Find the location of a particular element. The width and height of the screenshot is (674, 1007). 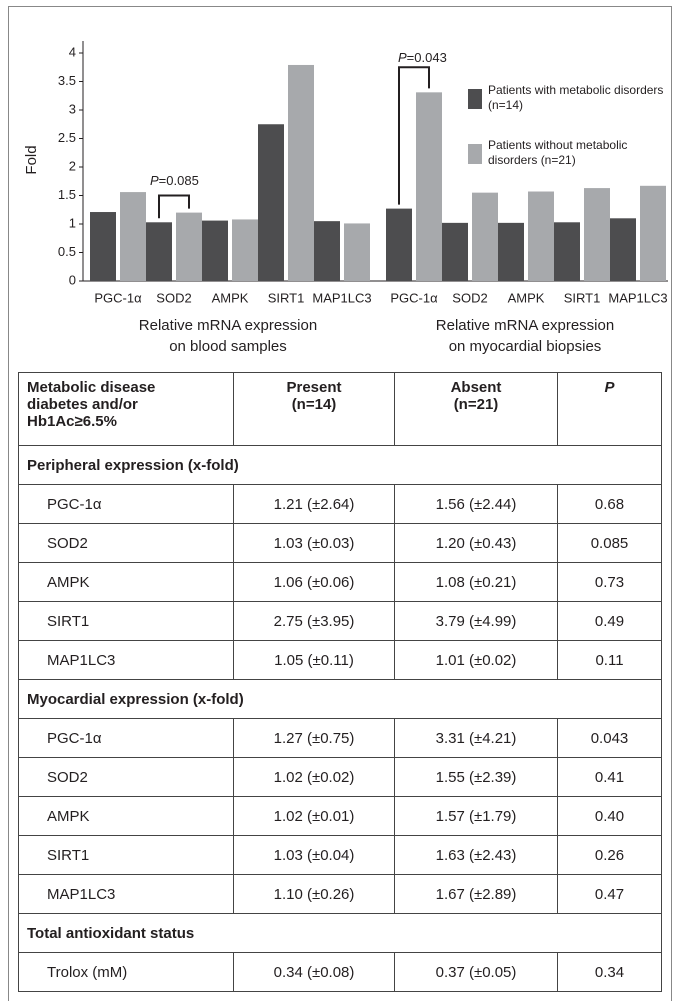

cell-text: 1.10 (±0.26) is located at coordinates (314, 894).